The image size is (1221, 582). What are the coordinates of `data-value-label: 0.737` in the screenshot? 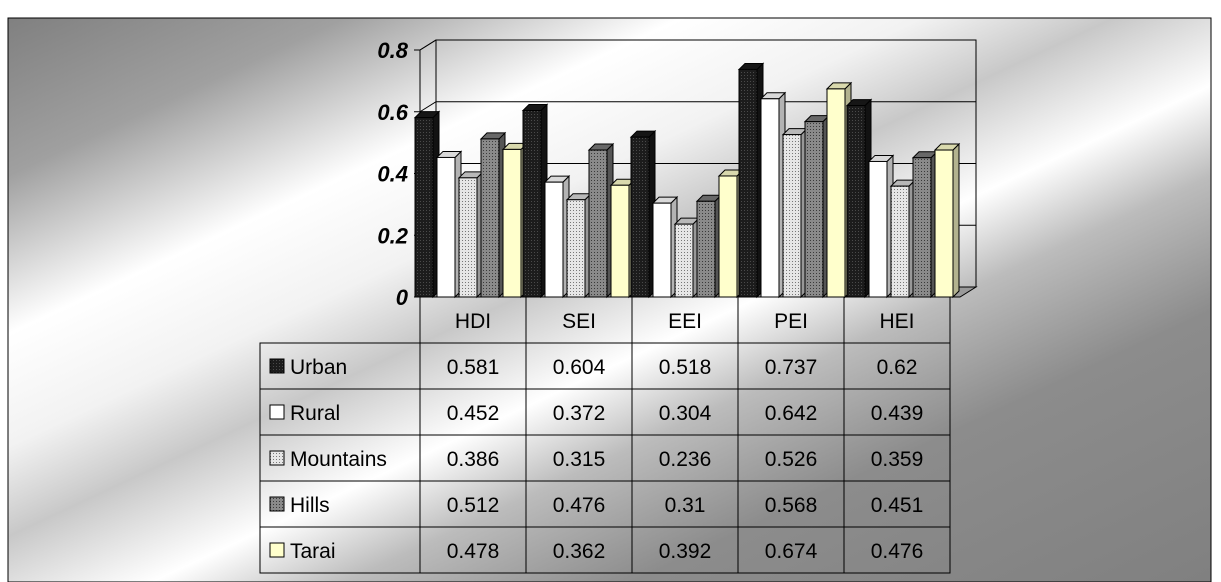 It's located at (791, 367).